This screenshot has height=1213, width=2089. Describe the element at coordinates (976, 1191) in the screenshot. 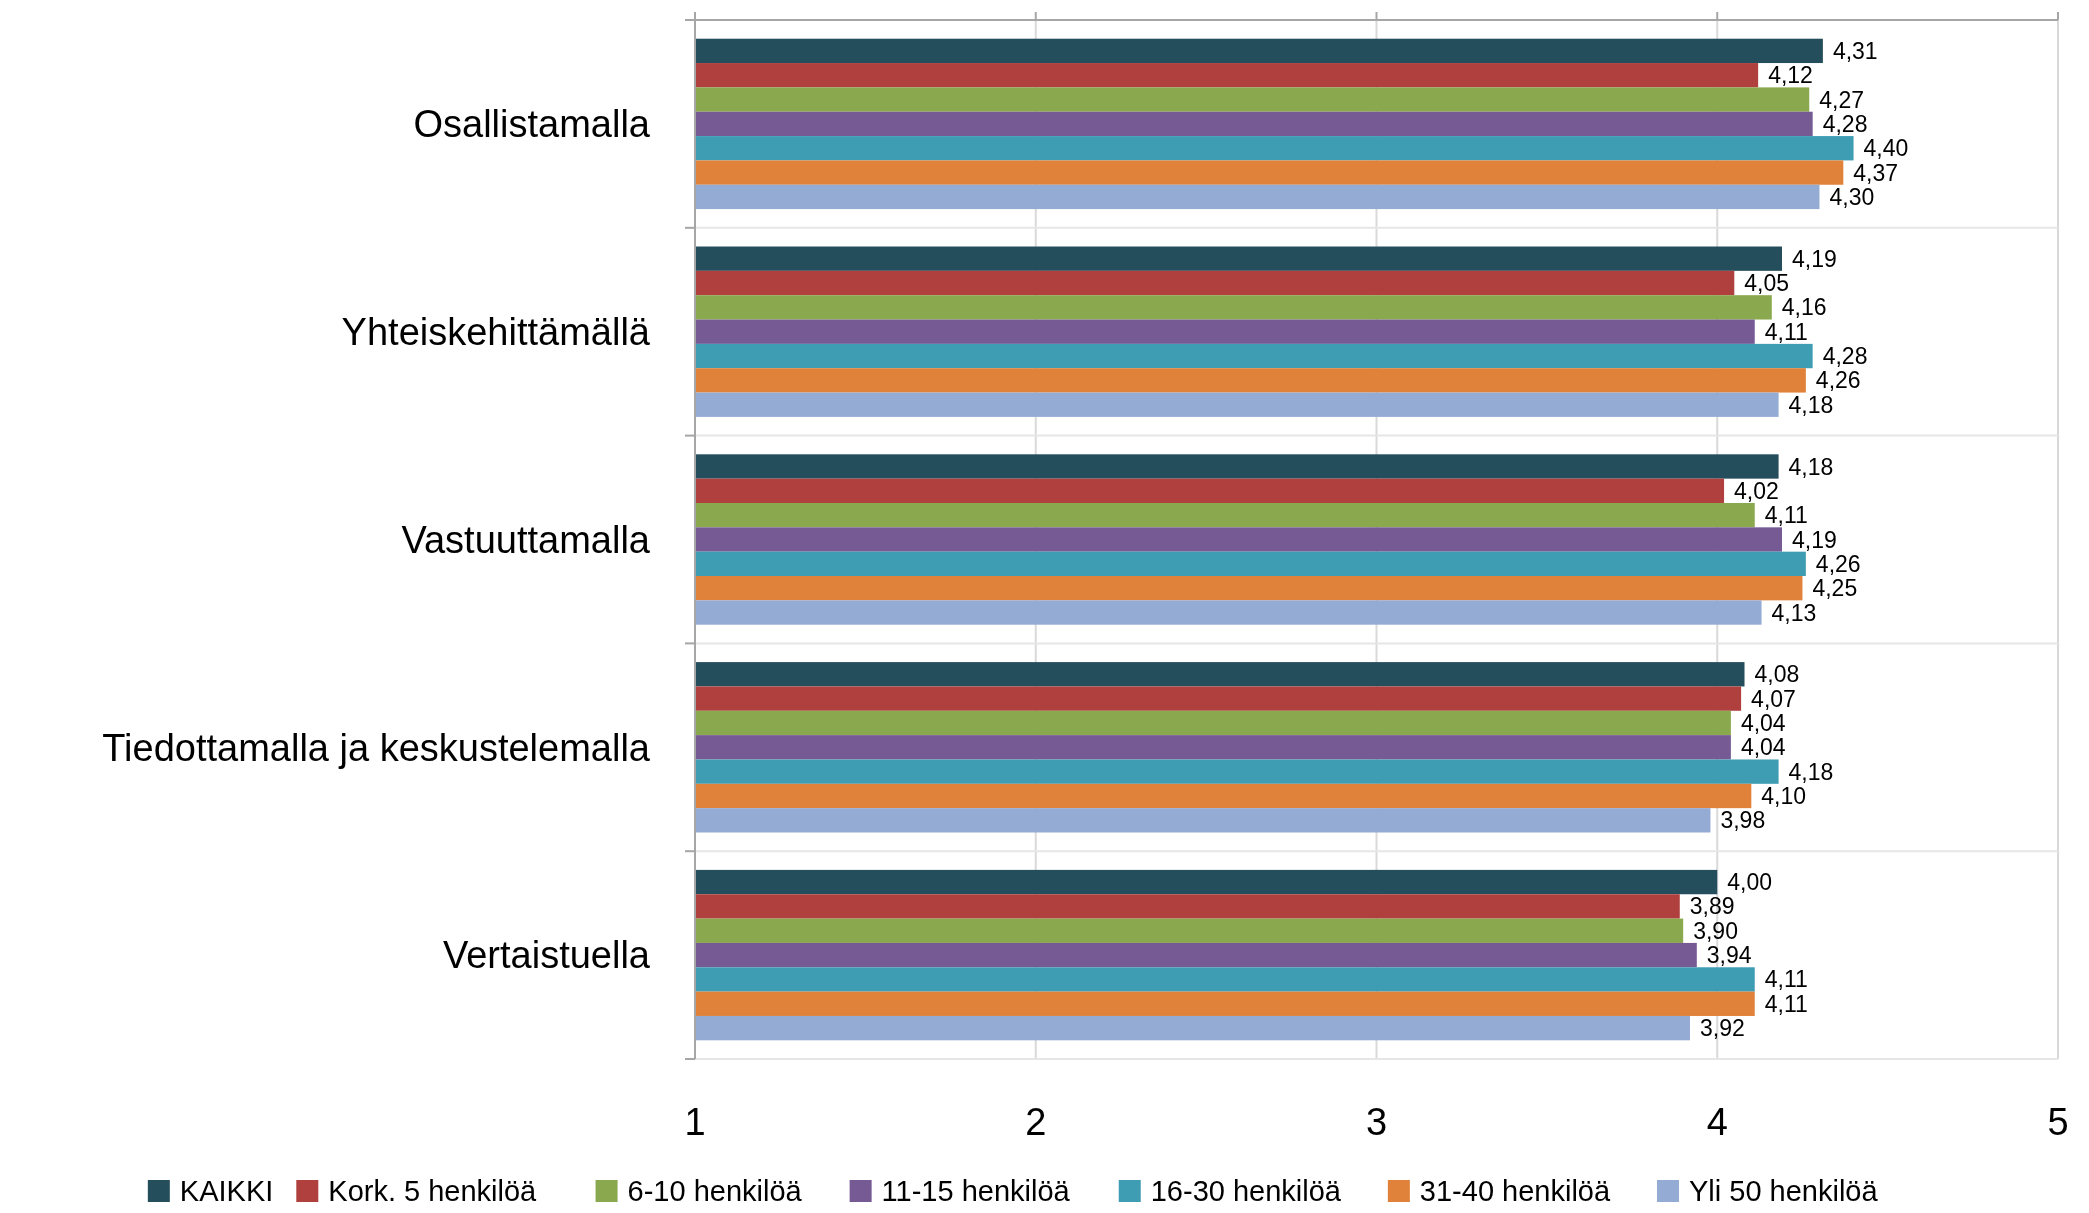

I see `legend-label: 11-15 henkilöä` at that location.